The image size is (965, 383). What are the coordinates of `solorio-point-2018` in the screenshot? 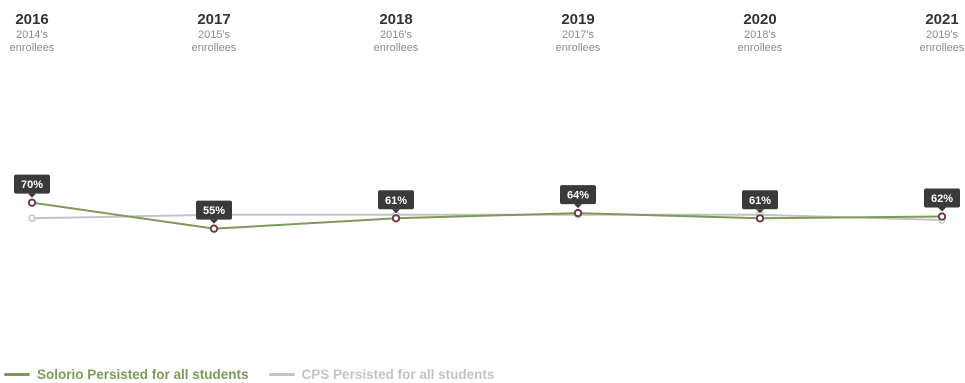 It's located at (396, 218).